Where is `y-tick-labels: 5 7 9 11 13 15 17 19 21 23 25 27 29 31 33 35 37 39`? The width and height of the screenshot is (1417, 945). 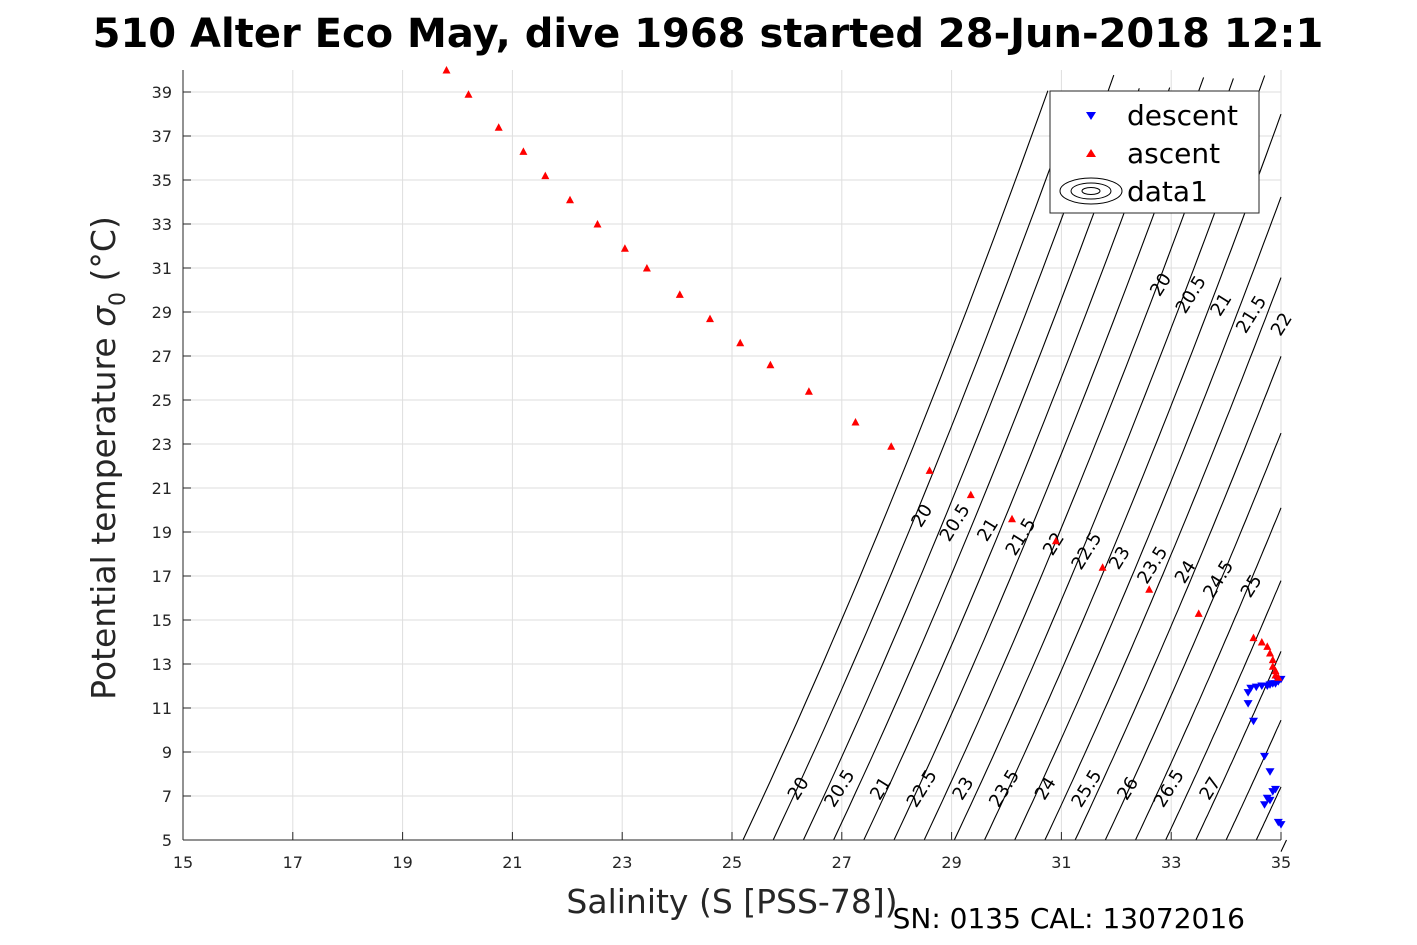 y-tick-labels: 5 7 9 11 13 15 17 19 21 23 25 27 29 31 33 35 37 39 is located at coordinates (162, 466).